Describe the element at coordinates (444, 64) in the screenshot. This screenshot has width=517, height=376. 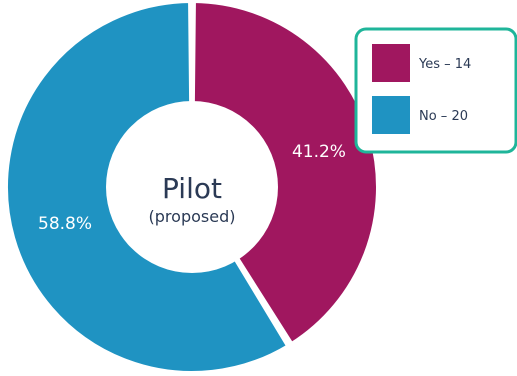
I see `legend-label-yes: Yes – 14` at that location.